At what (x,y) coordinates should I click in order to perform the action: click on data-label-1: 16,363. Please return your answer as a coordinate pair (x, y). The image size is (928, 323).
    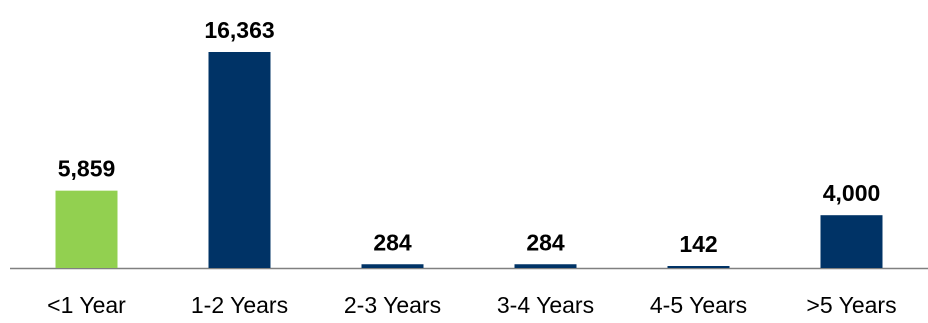
    Looking at the image, I should click on (239, 30).